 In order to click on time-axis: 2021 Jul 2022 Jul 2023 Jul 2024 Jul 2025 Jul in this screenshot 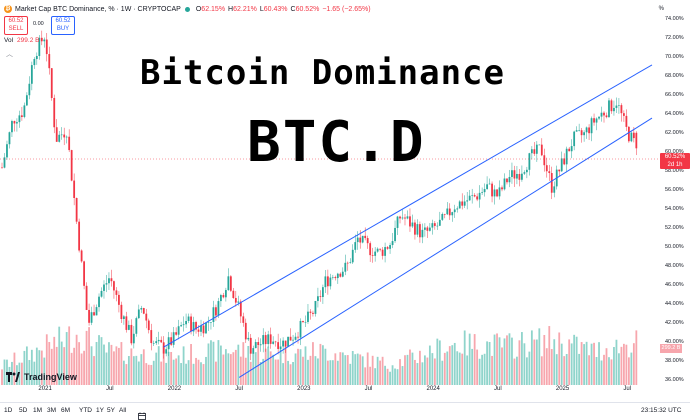, I will do `click(331, 392)`.